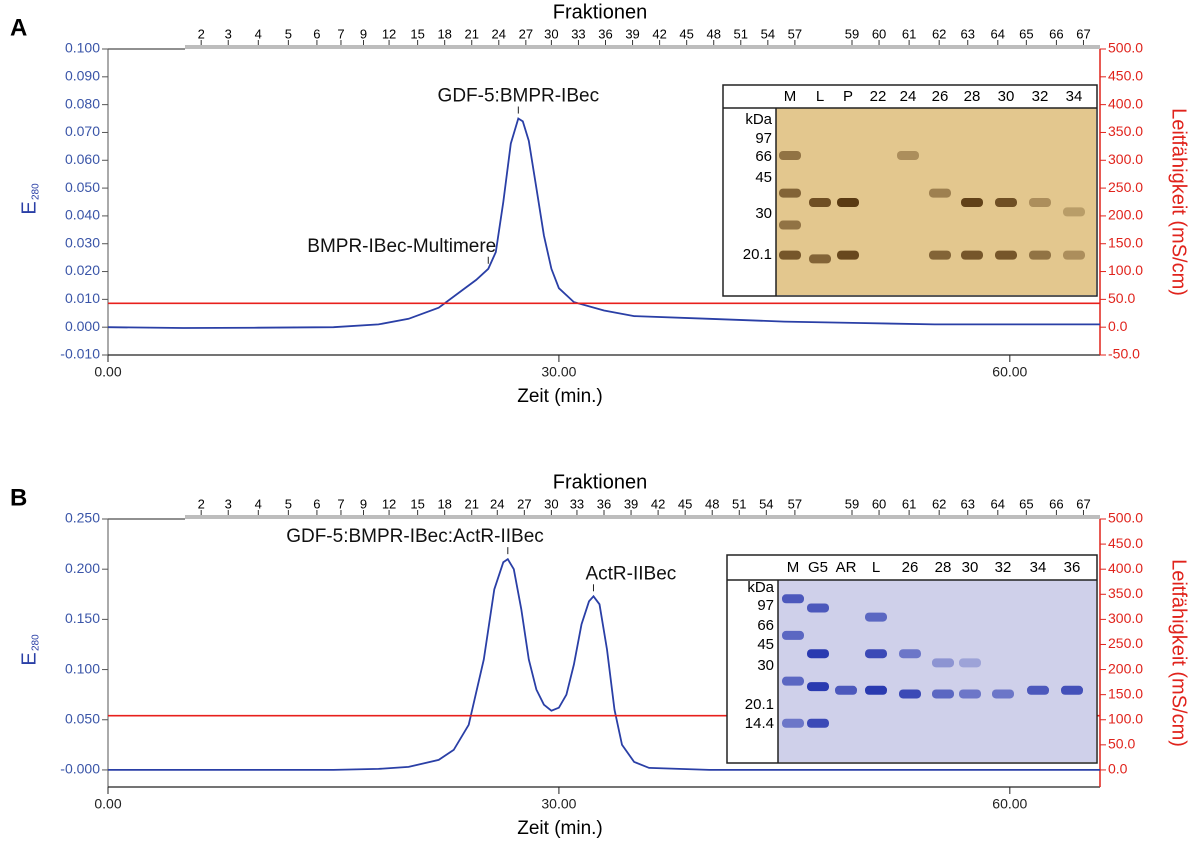 The image size is (1192, 848). I want to click on fraction-label: 42, so click(658, 503).